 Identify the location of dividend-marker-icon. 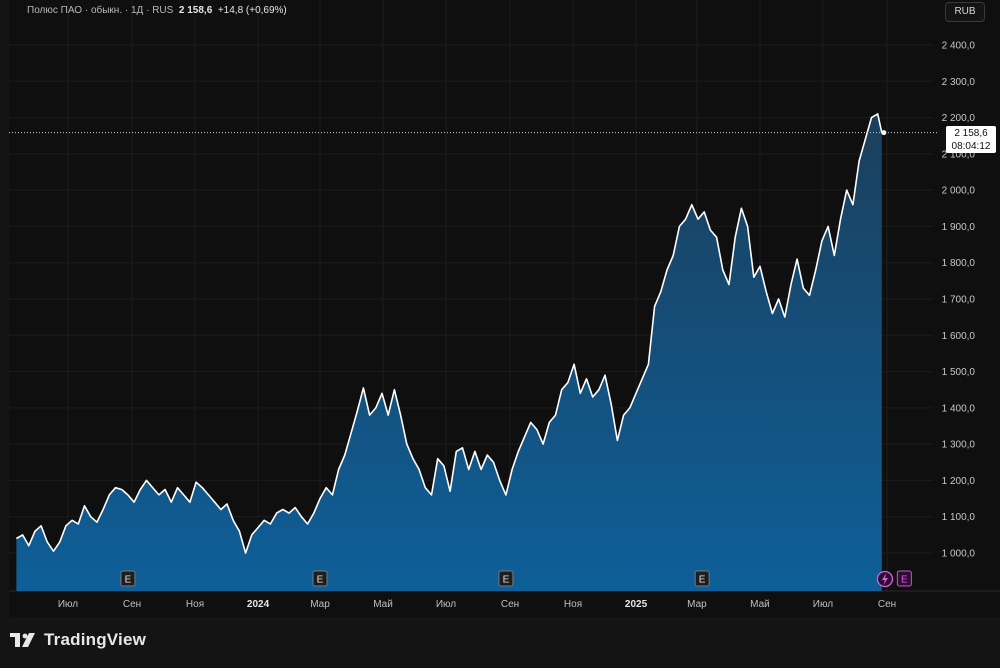
(885, 579).